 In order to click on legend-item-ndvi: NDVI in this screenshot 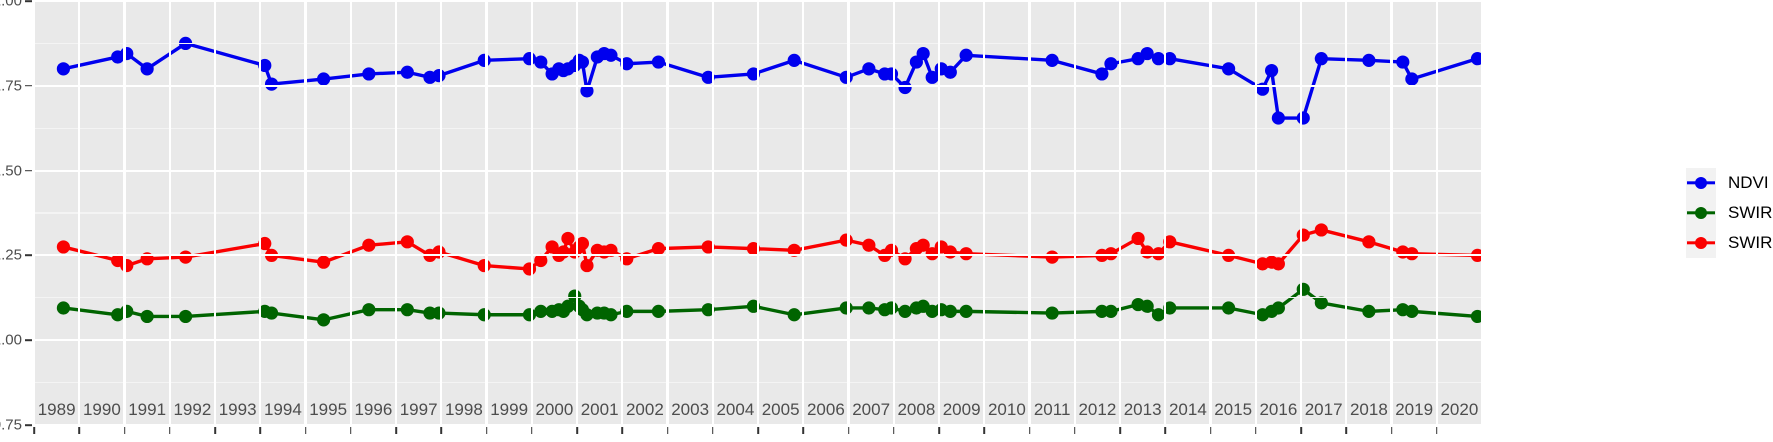, I will do `click(1729, 183)`.